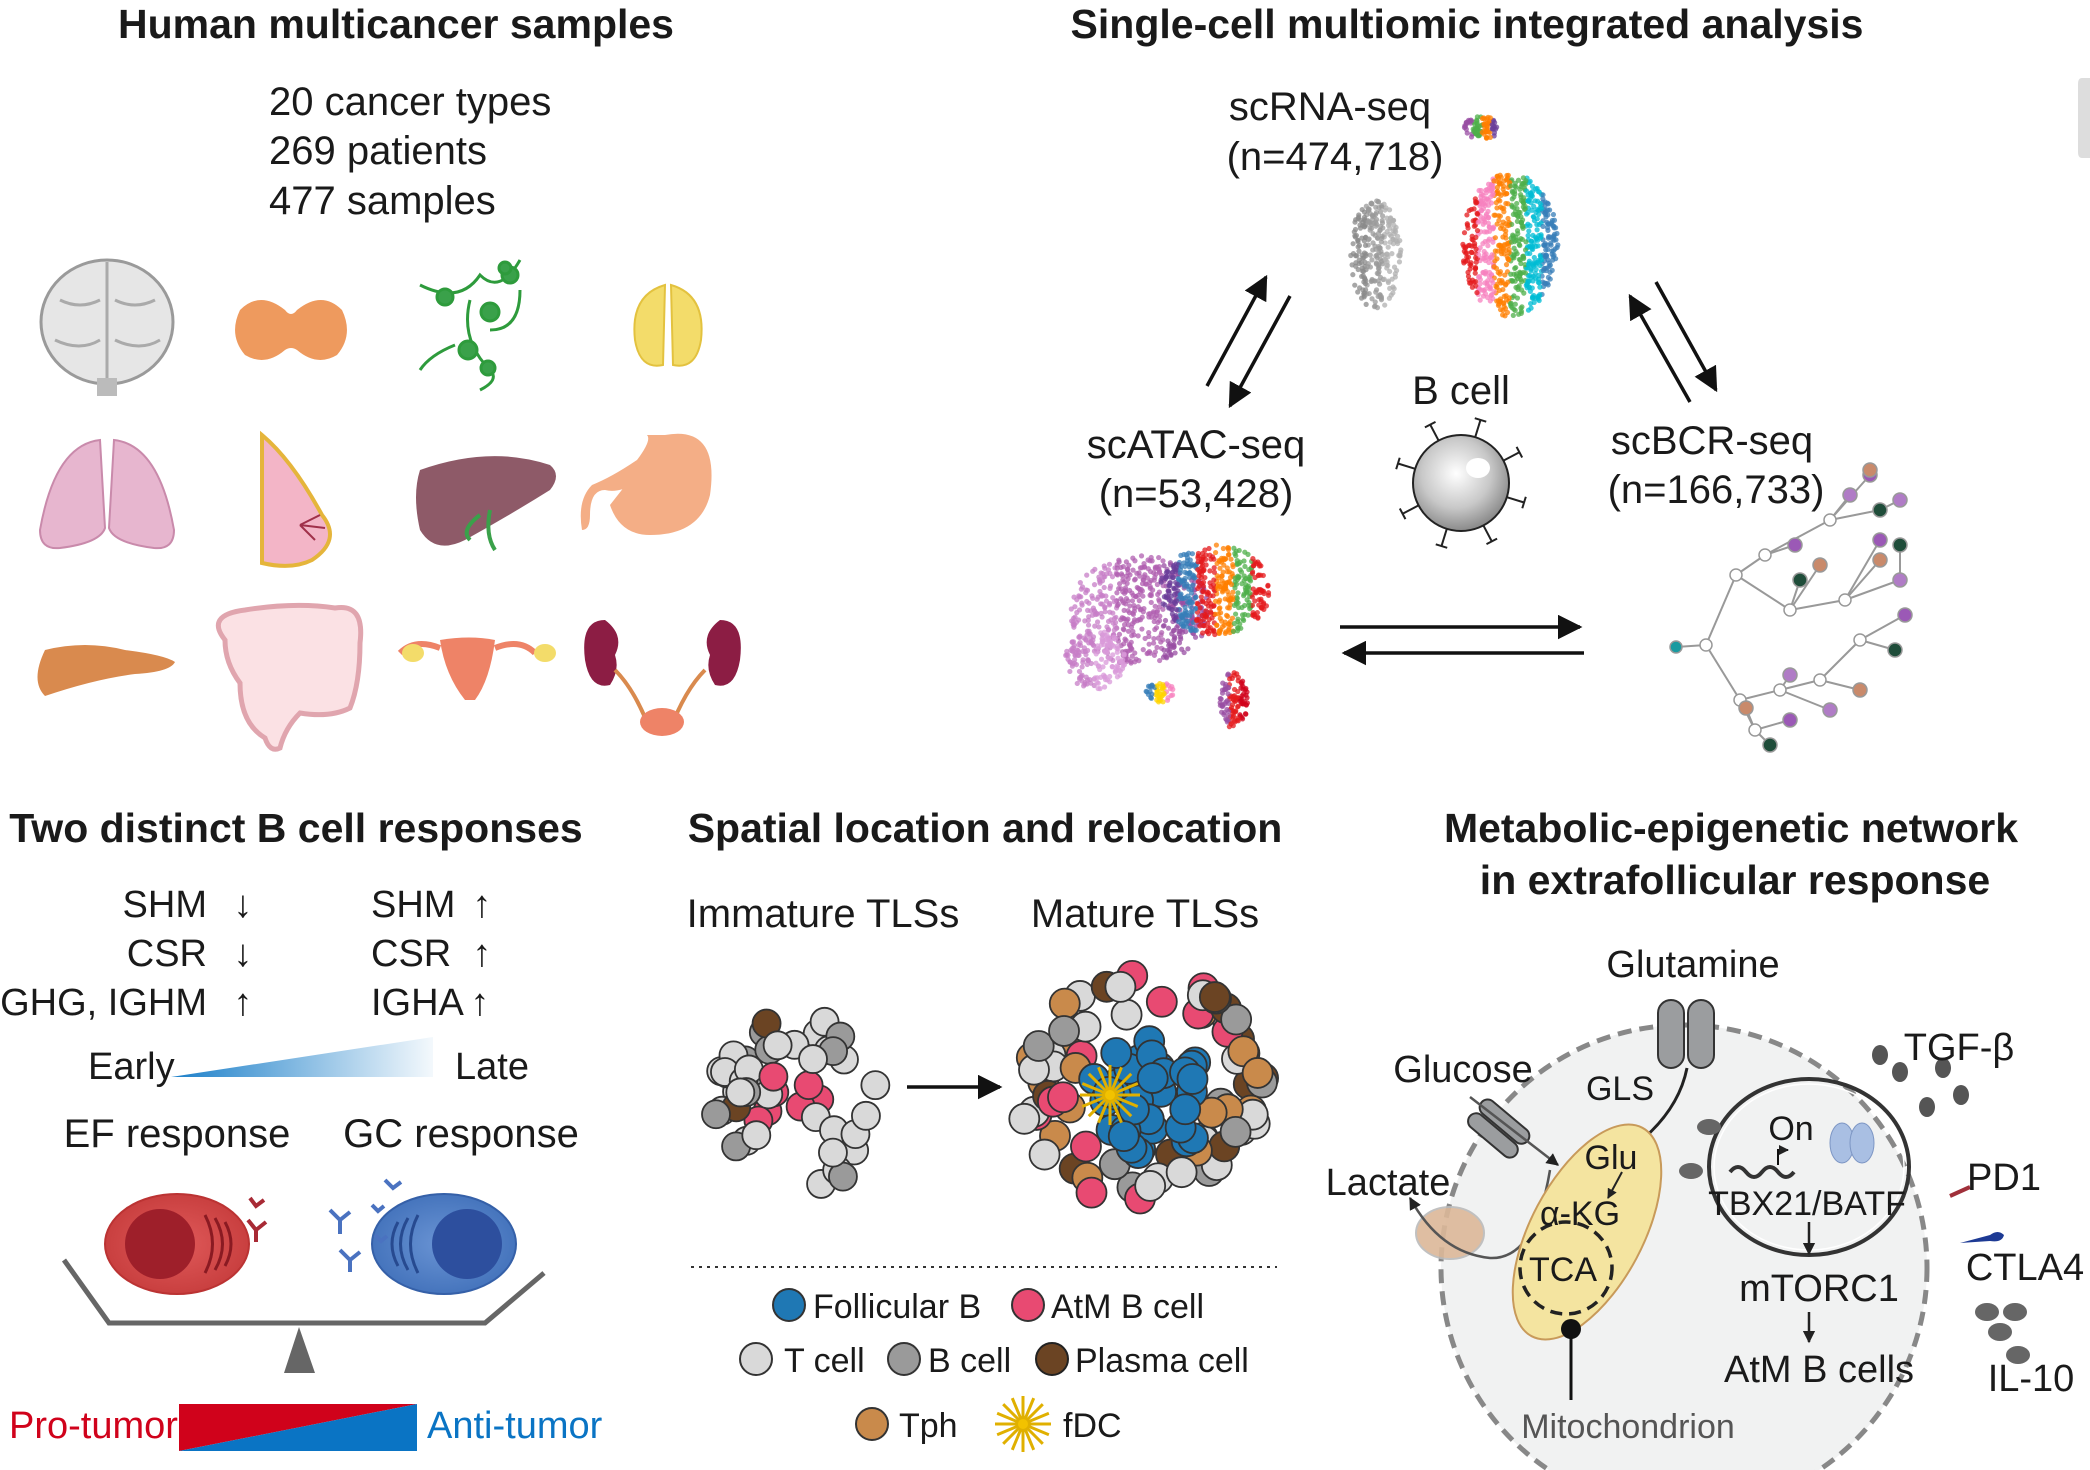 Image resolution: width=2090 pixels, height=1470 pixels. I want to click on up-arrow-icon: ↑, so click(482, 954).